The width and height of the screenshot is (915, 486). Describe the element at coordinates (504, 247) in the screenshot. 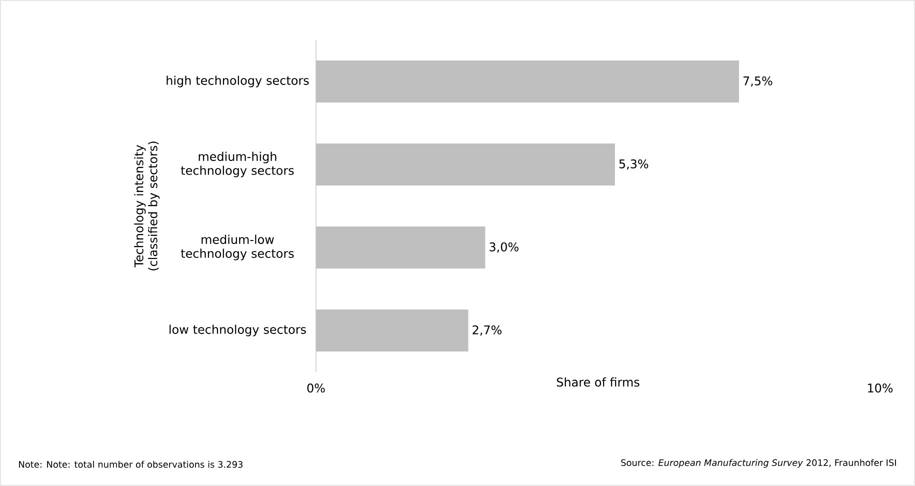

I see `data-label: 3,0%` at that location.